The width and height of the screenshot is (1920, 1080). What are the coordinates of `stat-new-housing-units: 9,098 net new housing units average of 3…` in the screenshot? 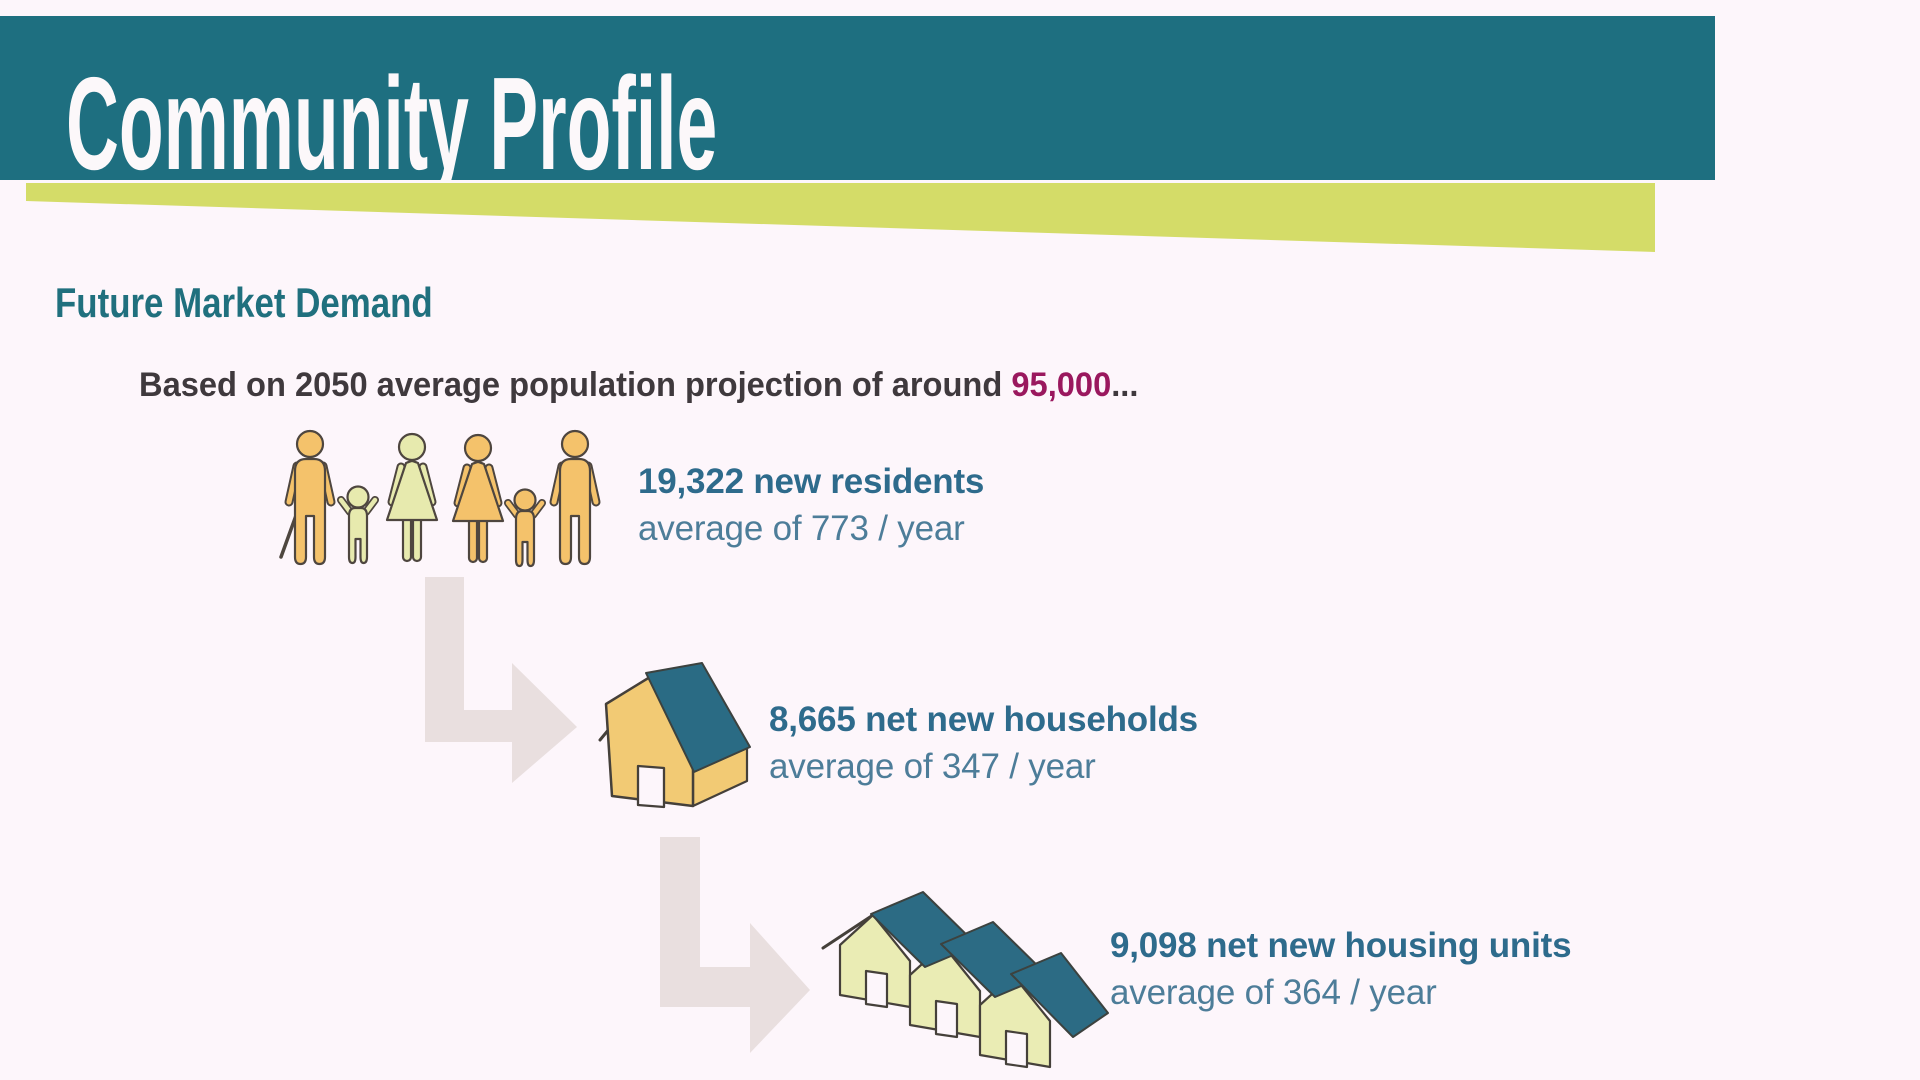 It's located at (1341, 969).